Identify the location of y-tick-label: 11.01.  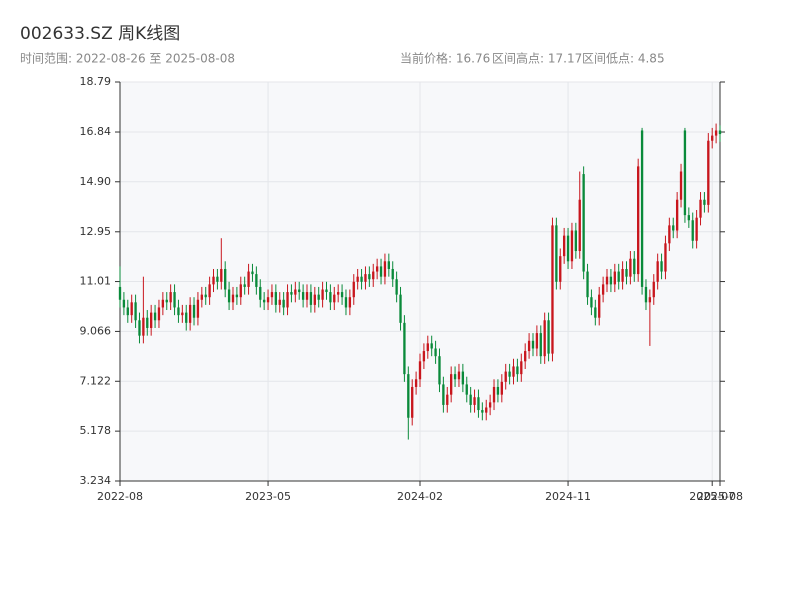
(96, 281).